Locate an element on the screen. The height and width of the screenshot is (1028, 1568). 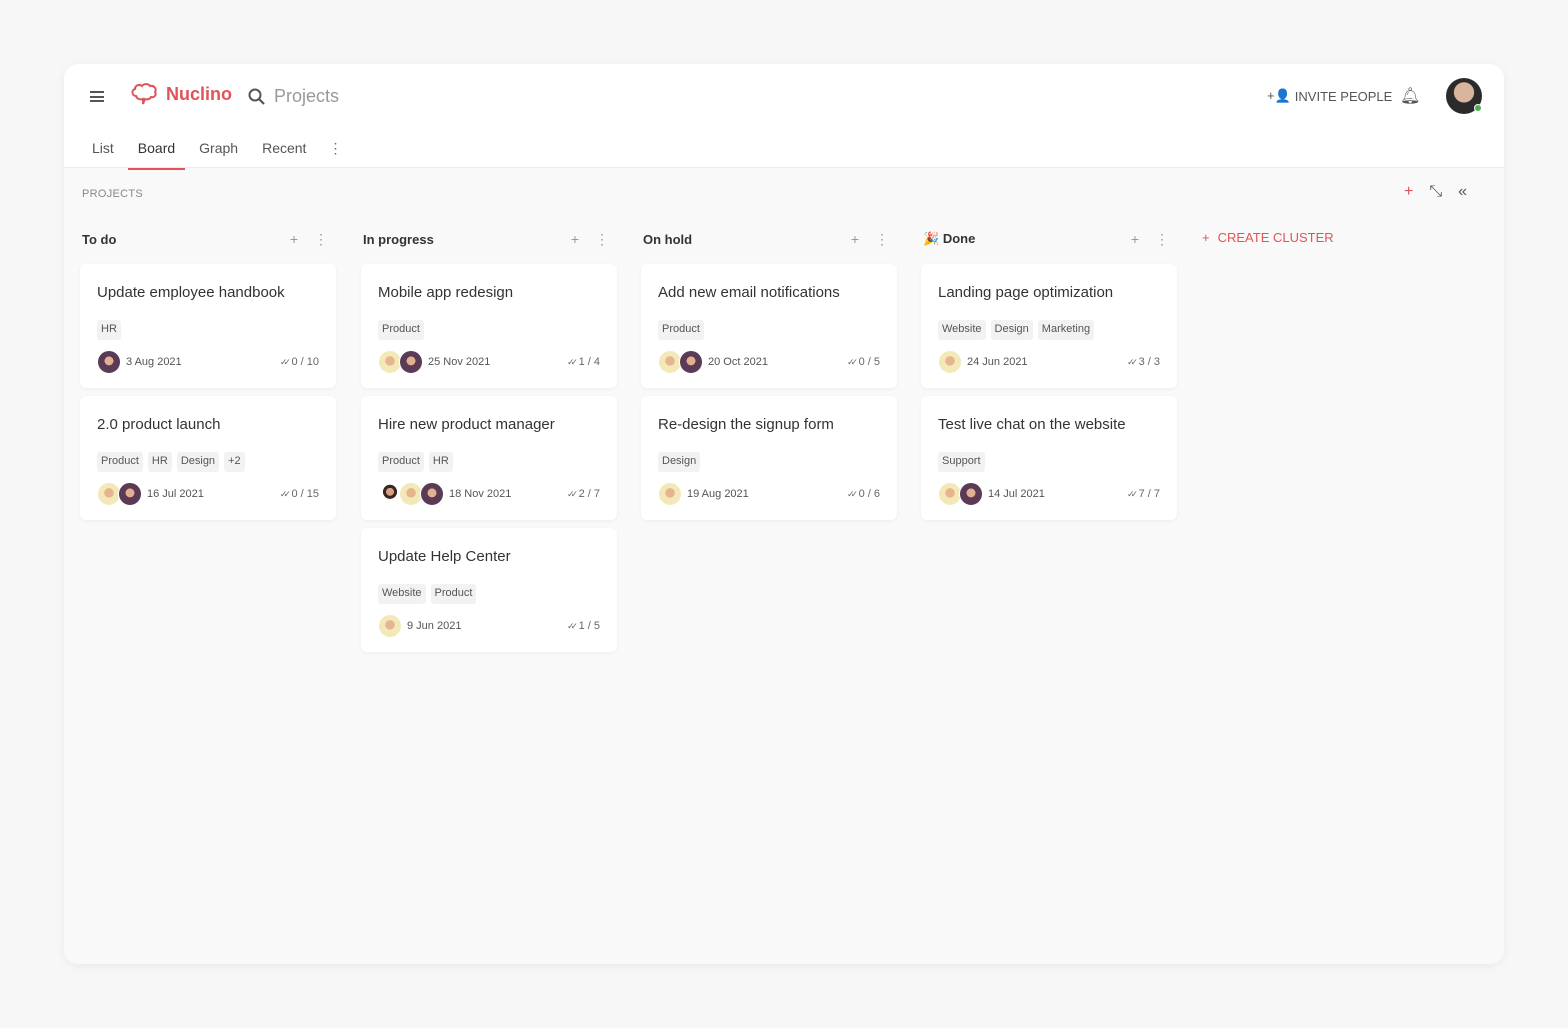
logo: Nuclino is located at coordinates (181, 94).